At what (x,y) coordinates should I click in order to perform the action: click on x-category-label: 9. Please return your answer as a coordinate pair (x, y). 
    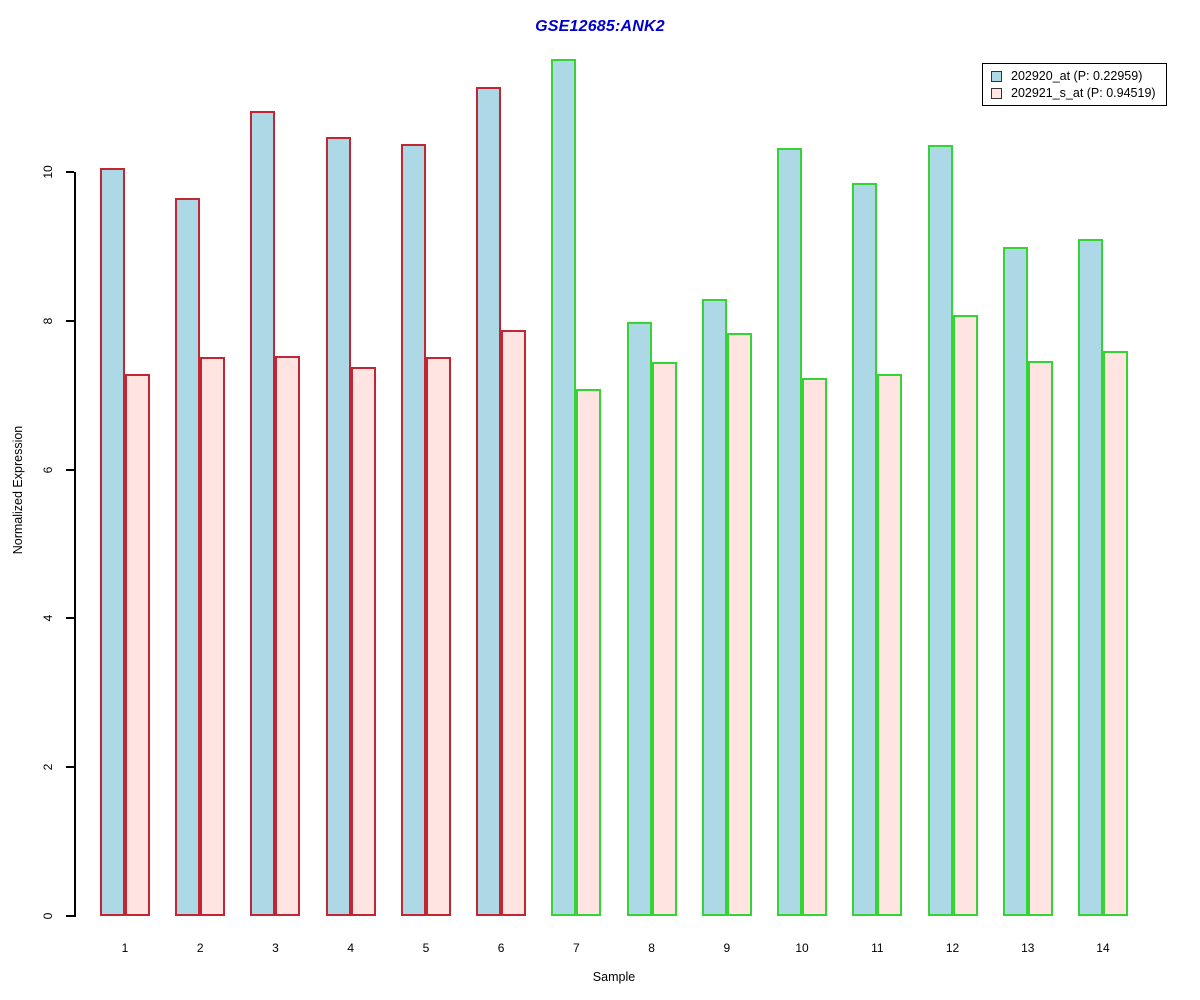
    Looking at the image, I should click on (727, 948).